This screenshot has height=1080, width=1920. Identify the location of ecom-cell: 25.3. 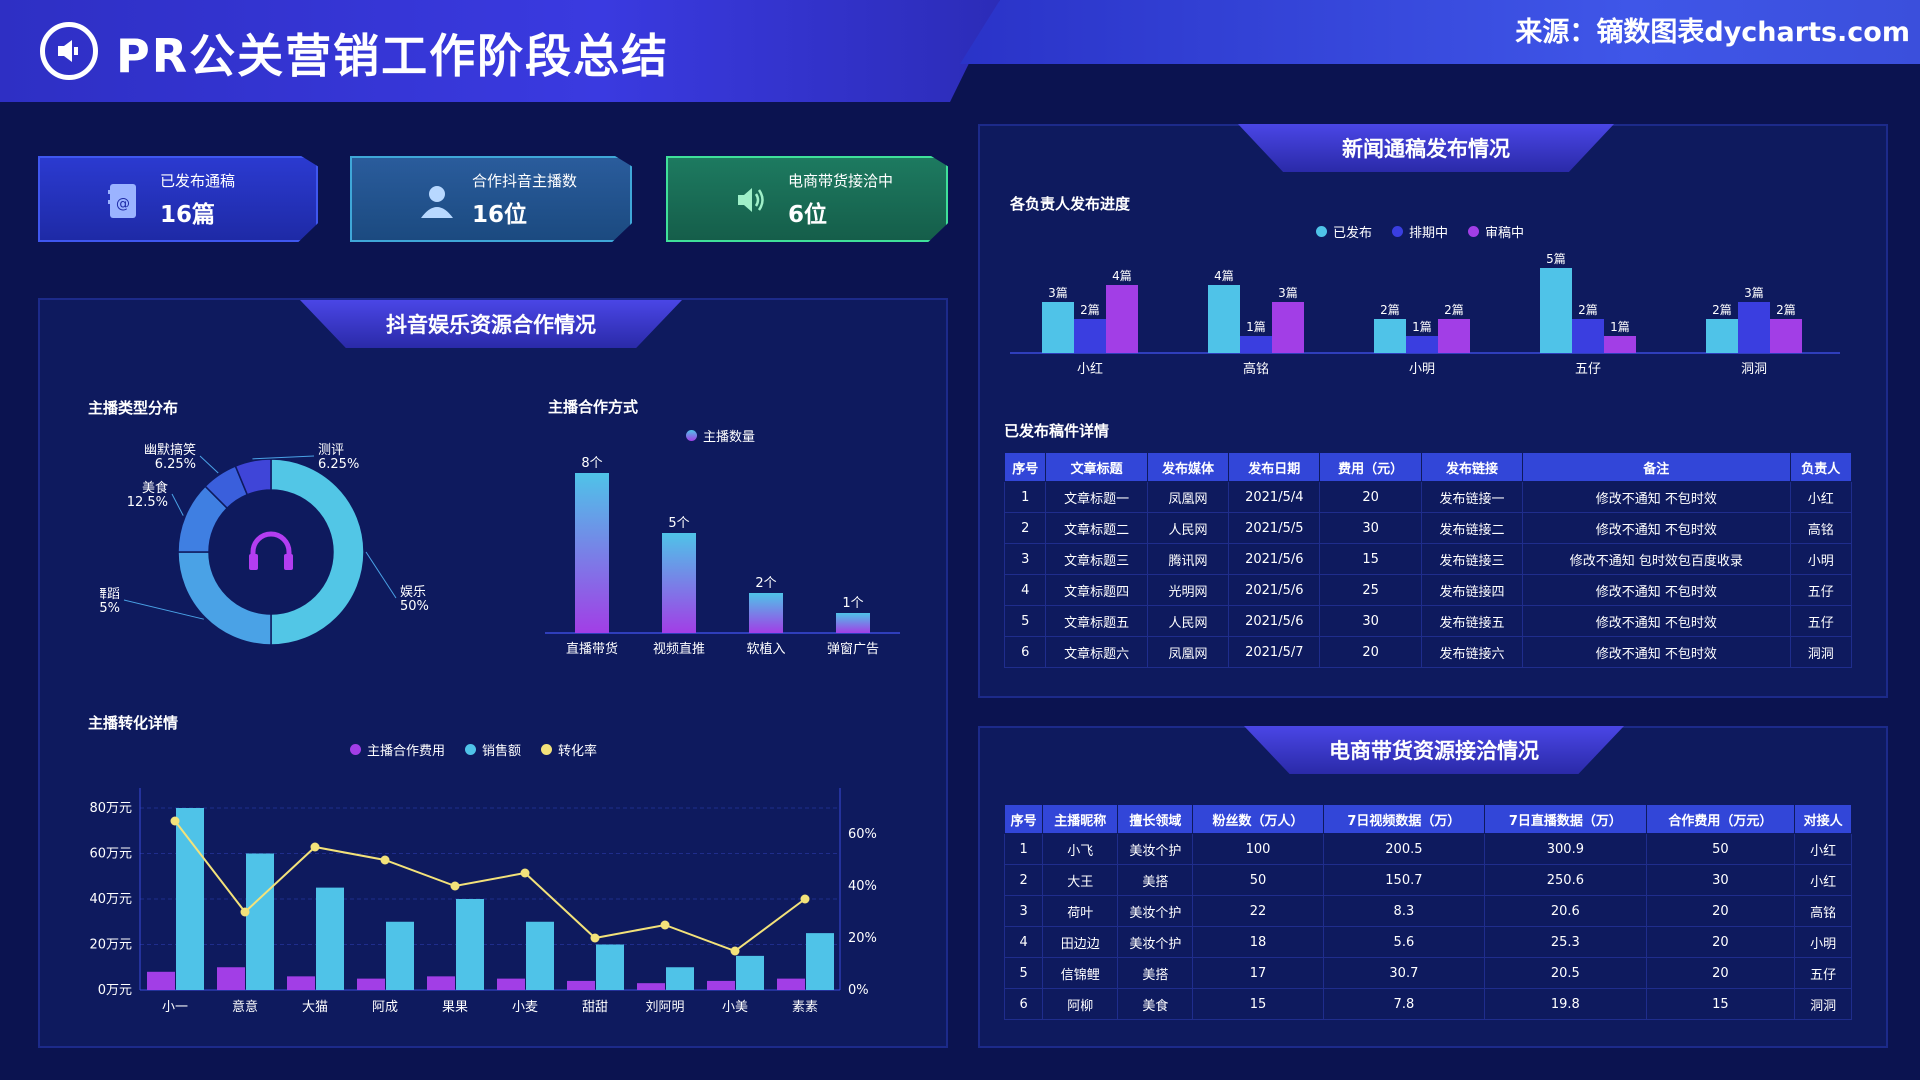
(1565, 942).